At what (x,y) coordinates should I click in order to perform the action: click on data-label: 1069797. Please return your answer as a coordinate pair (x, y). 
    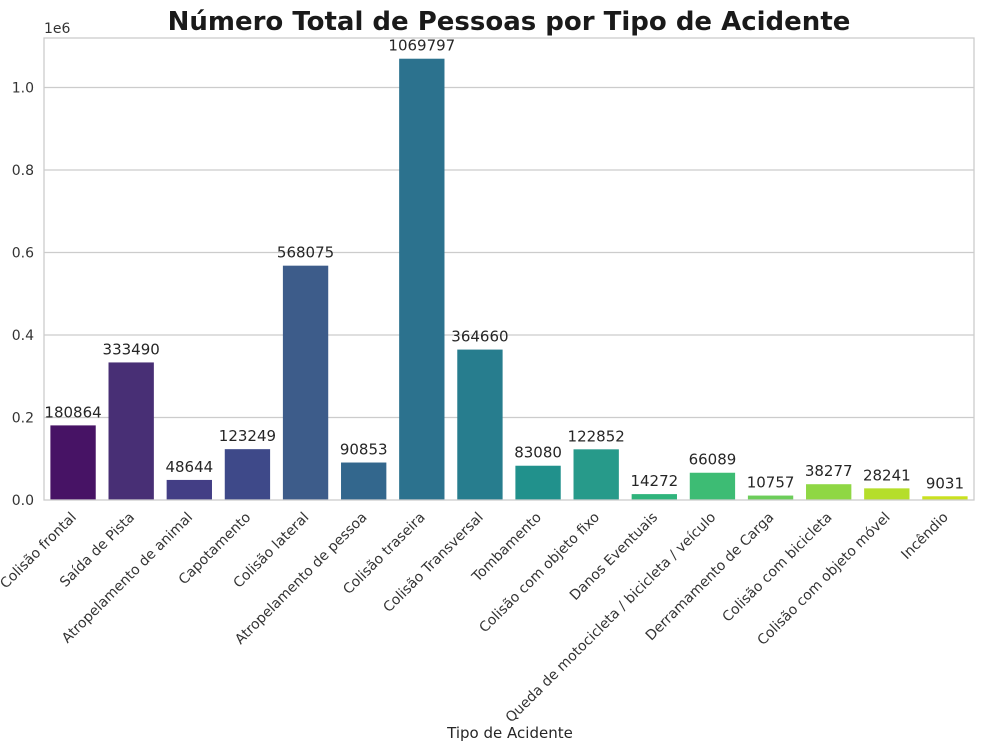
    Looking at the image, I should click on (421, 46).